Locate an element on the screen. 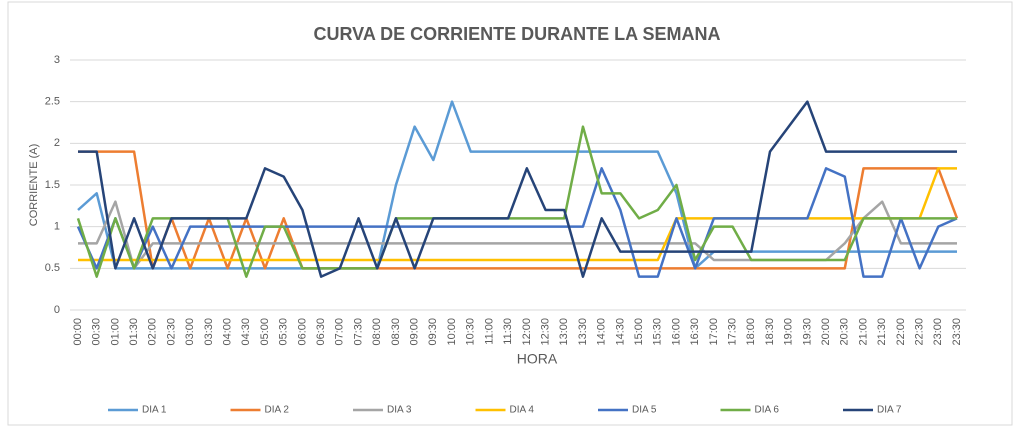 Image resolution: width=1016 pixels, height=427 pixels. x-tick-label: 06:30 is located at coordinates (321, 332).